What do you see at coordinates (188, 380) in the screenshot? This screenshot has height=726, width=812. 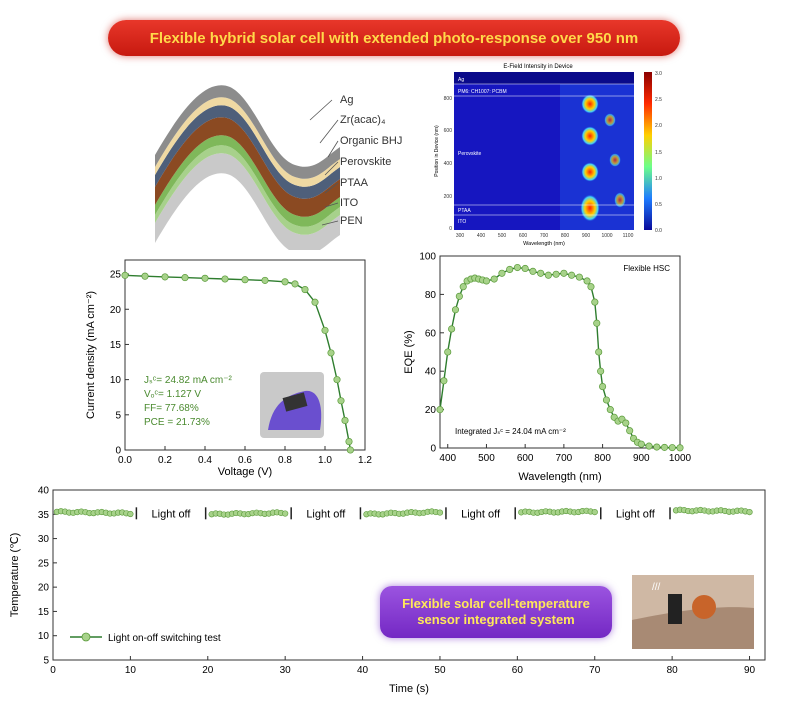 I see `jsc-value: Jₛᶜ= 24.82 mA cm⁻²` at bounding box center [188, 380].